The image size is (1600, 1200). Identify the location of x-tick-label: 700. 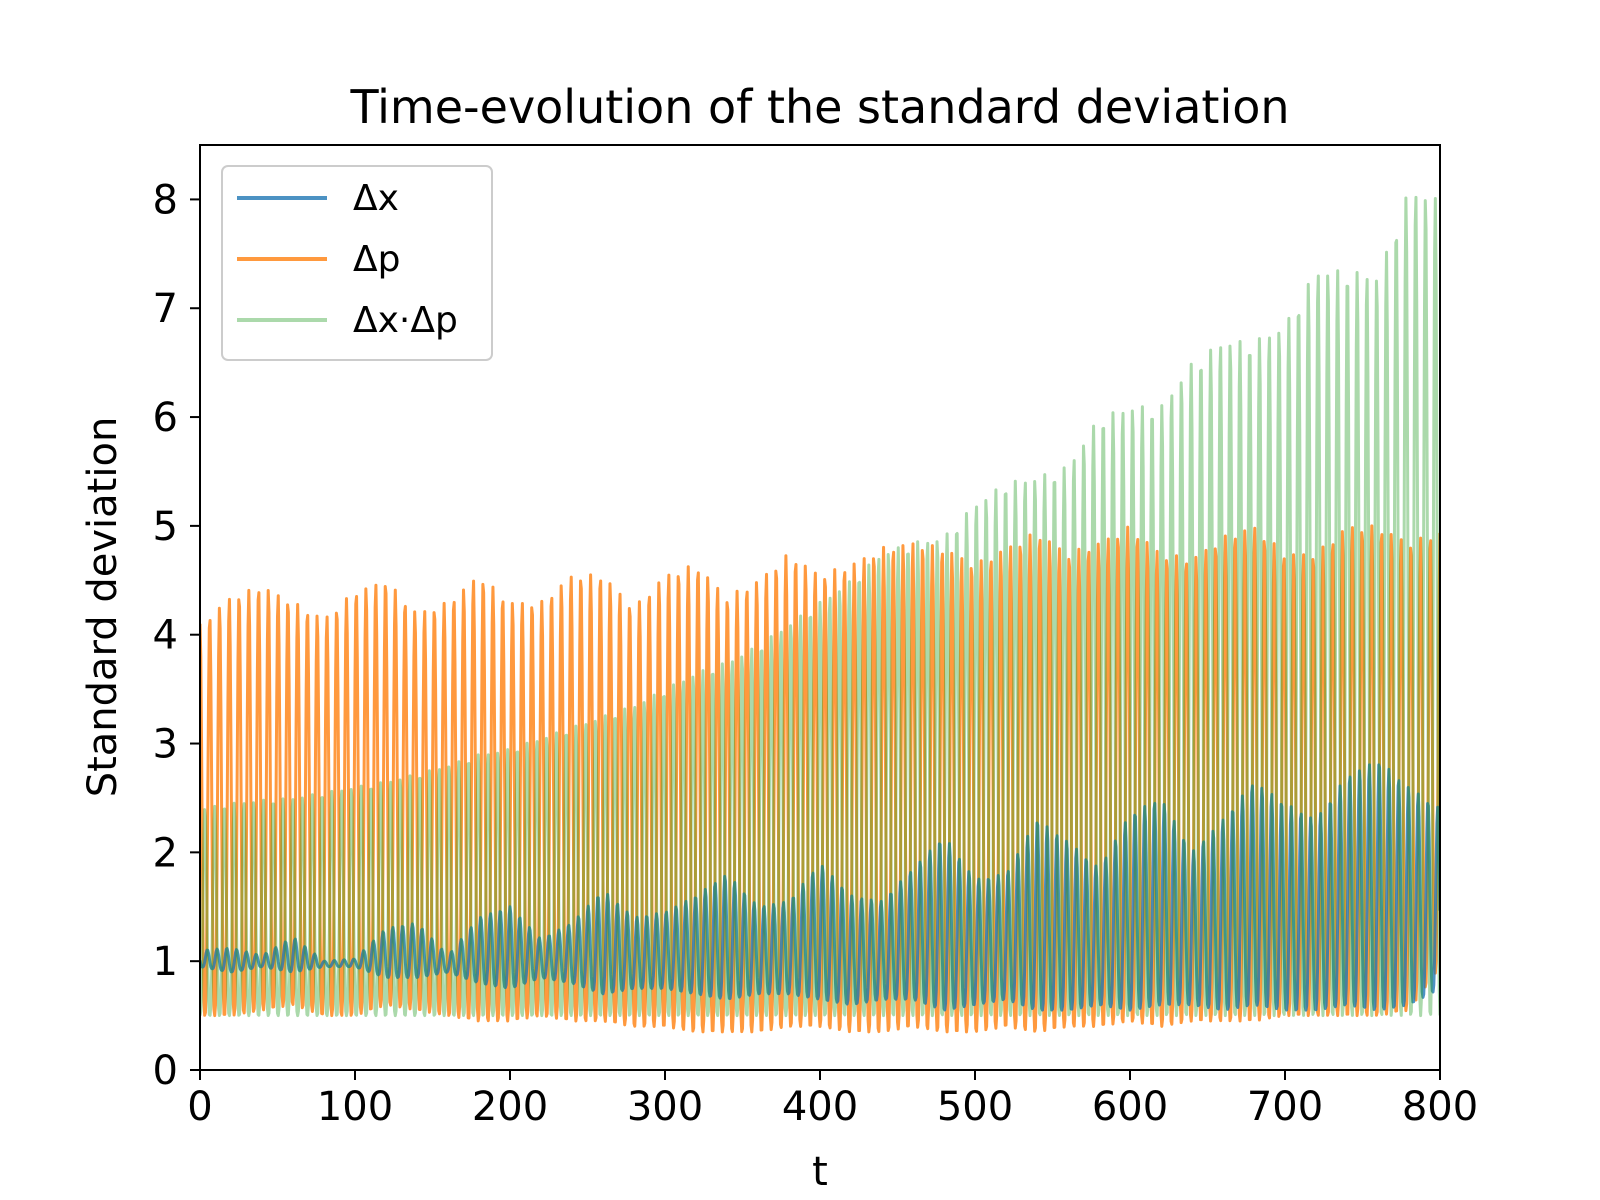
(1285, 1107).